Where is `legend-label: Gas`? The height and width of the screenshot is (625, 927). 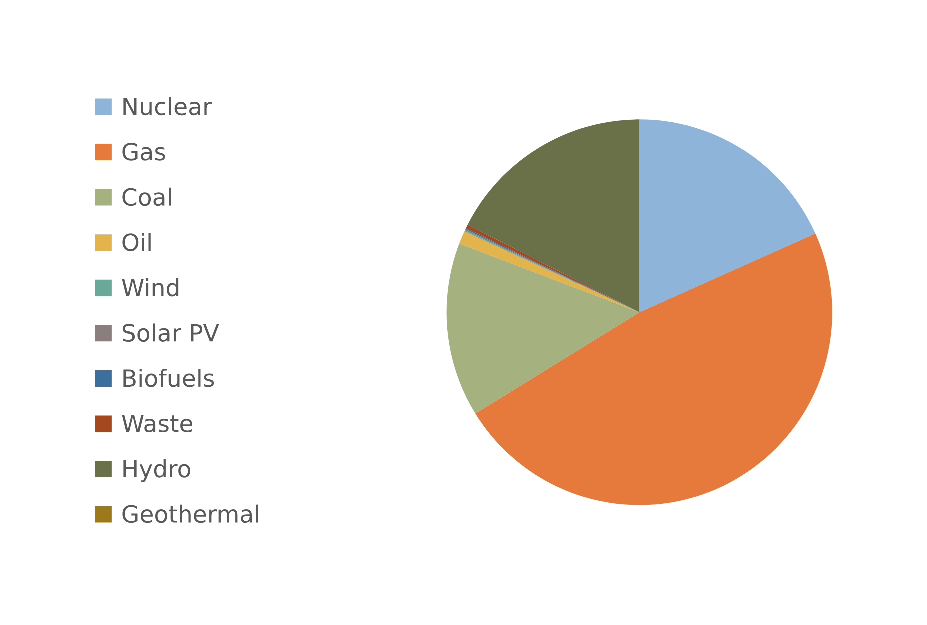 legend-label: Gas is located at coordinates (144, 152).